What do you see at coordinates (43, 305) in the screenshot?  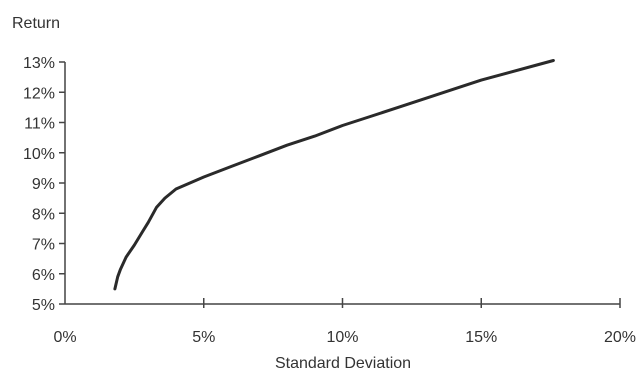 I see `y-tick-label: 5%` at bounding box center [43, 305].